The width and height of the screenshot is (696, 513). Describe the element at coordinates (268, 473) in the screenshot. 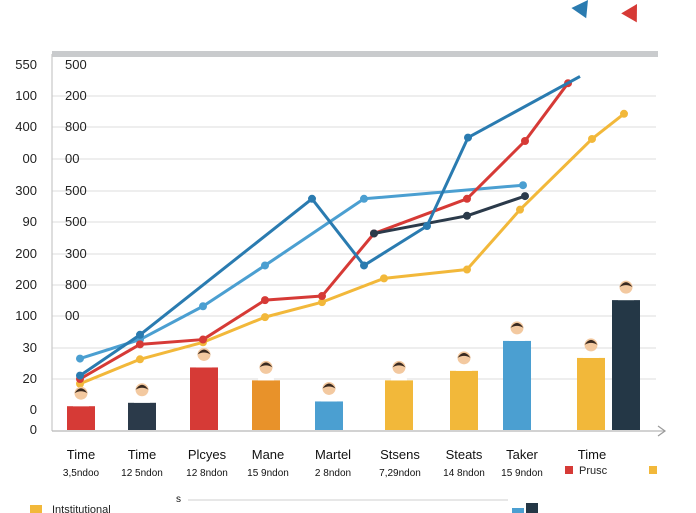

I see `x-sublabel-3: 15 9ndon` at that location.